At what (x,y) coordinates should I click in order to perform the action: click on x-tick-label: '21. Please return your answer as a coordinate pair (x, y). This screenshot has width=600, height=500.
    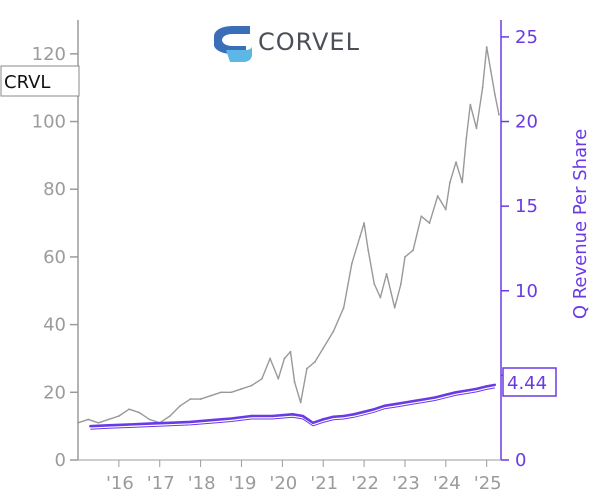
    Looking at the image, I should click on (324, 483).